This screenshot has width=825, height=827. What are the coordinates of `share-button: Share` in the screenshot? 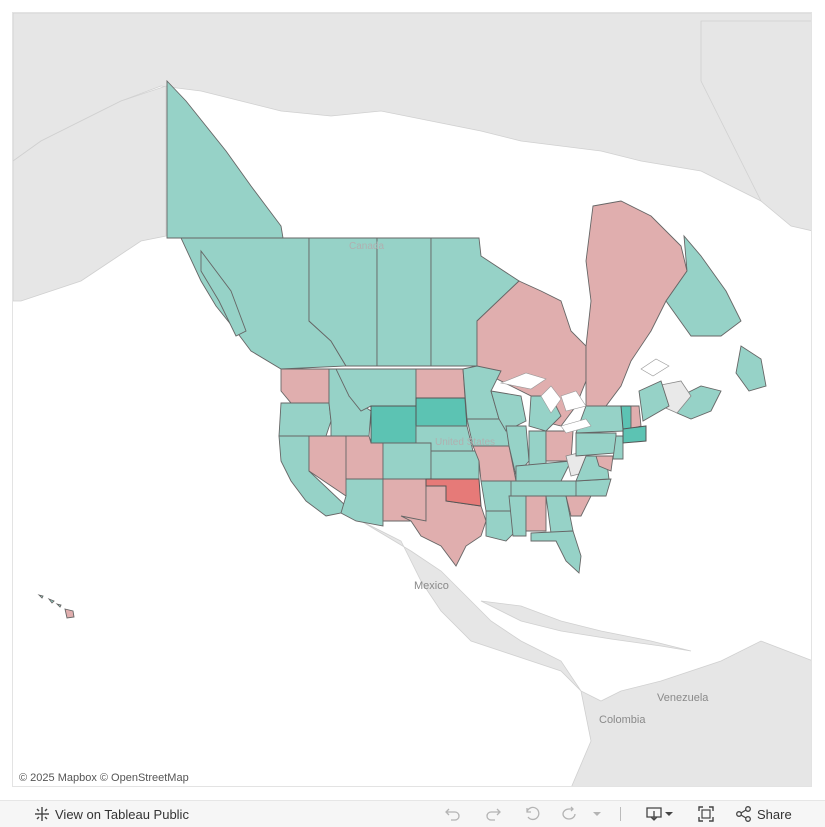 It's located at (763, 814).